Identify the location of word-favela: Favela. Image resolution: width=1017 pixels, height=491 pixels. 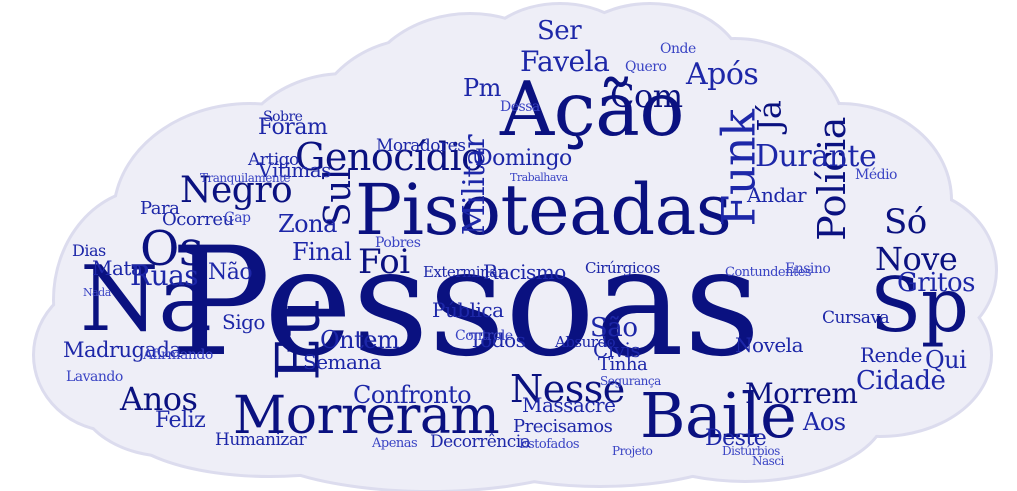
(565, 61).